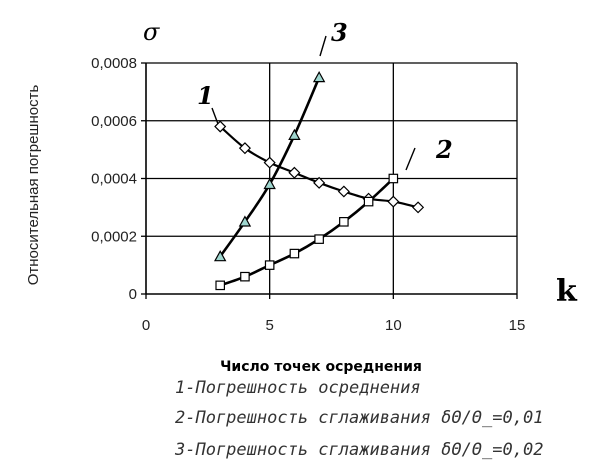 The width and height of the screenshot is (611, 466). What do you see at coordinates (567, 291) in the screenshot?
I see `x-axis-symbol: k` at bounding box center [567, 291].